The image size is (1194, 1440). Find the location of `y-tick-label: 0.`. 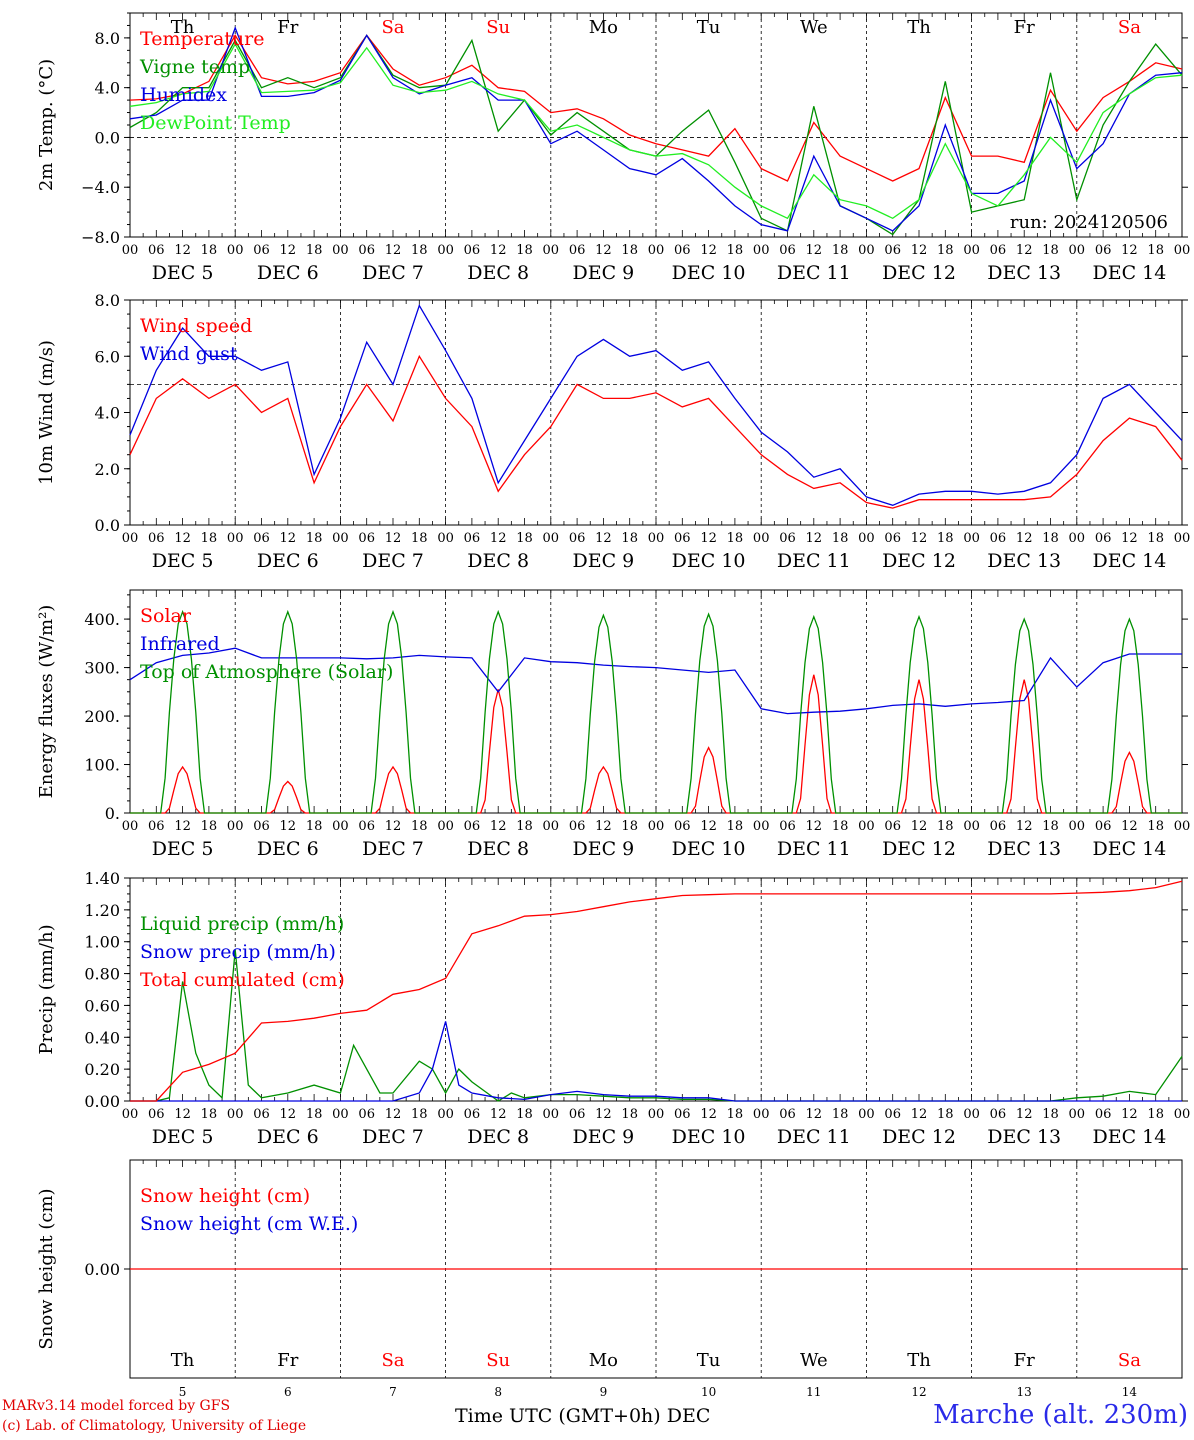

y-tick-label: 0. is located at coordinates (112, 813).